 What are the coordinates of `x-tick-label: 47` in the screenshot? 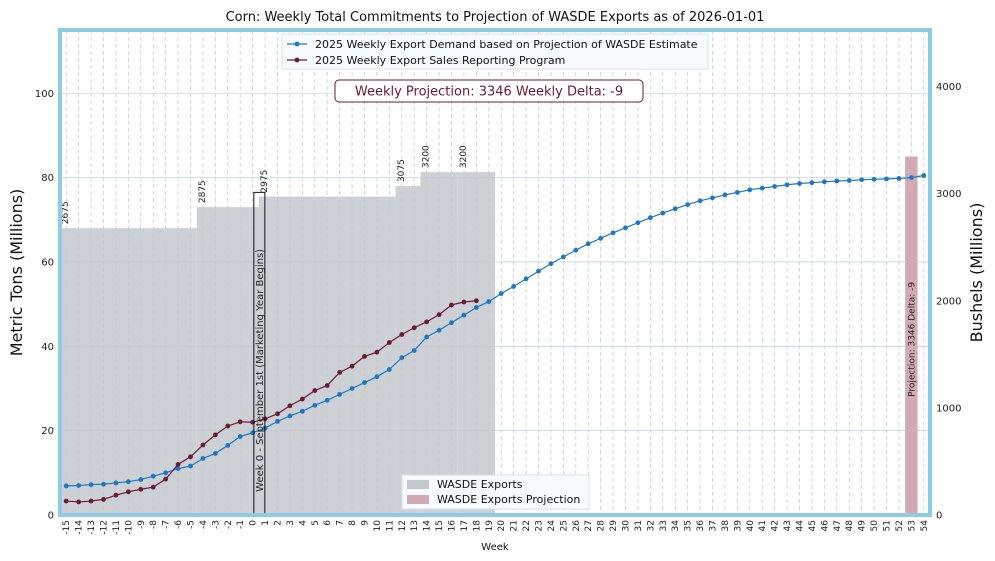 It's located at (838, 525).